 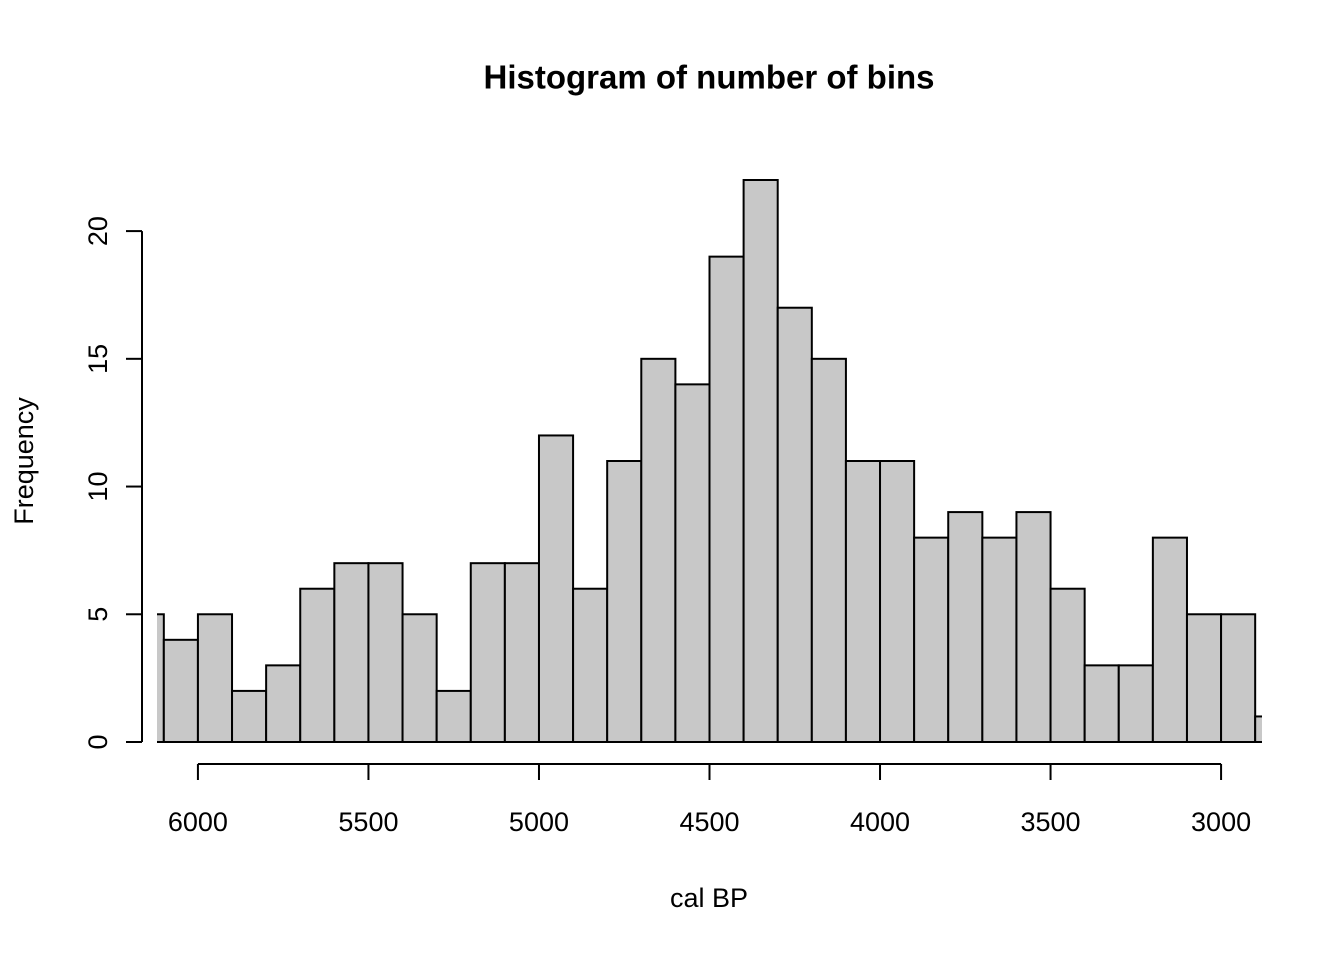 What do you see at coordinates (98, 614) in the screenshot?
I see `y-tick-label: 5` at bounding box center [98, 614].